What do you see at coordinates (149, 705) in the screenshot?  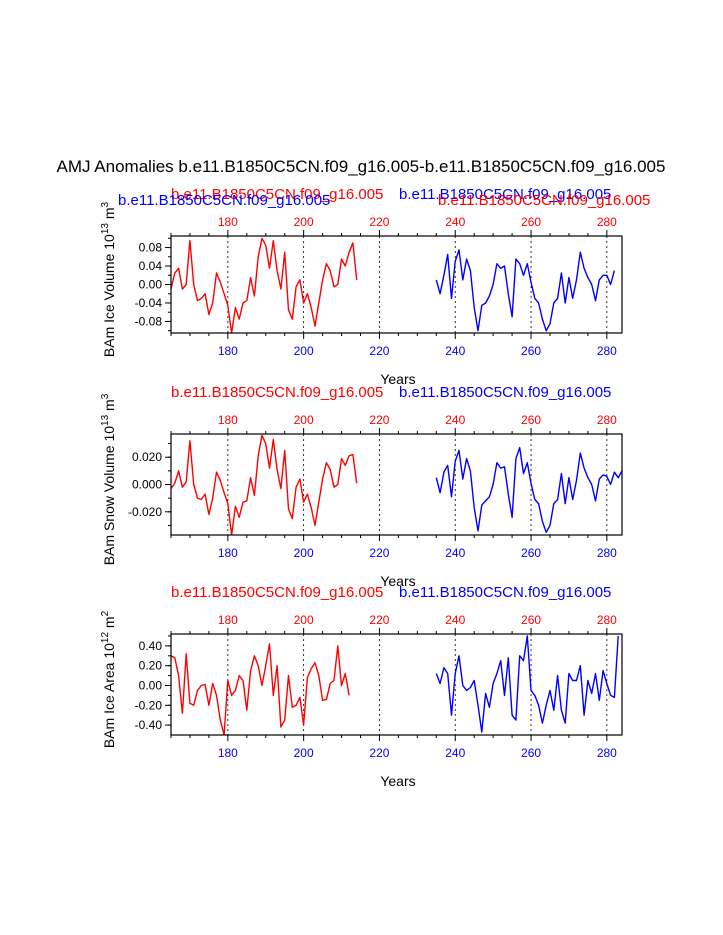 I see `y-tick-label: -0.20` at bounding box center [149, 705].